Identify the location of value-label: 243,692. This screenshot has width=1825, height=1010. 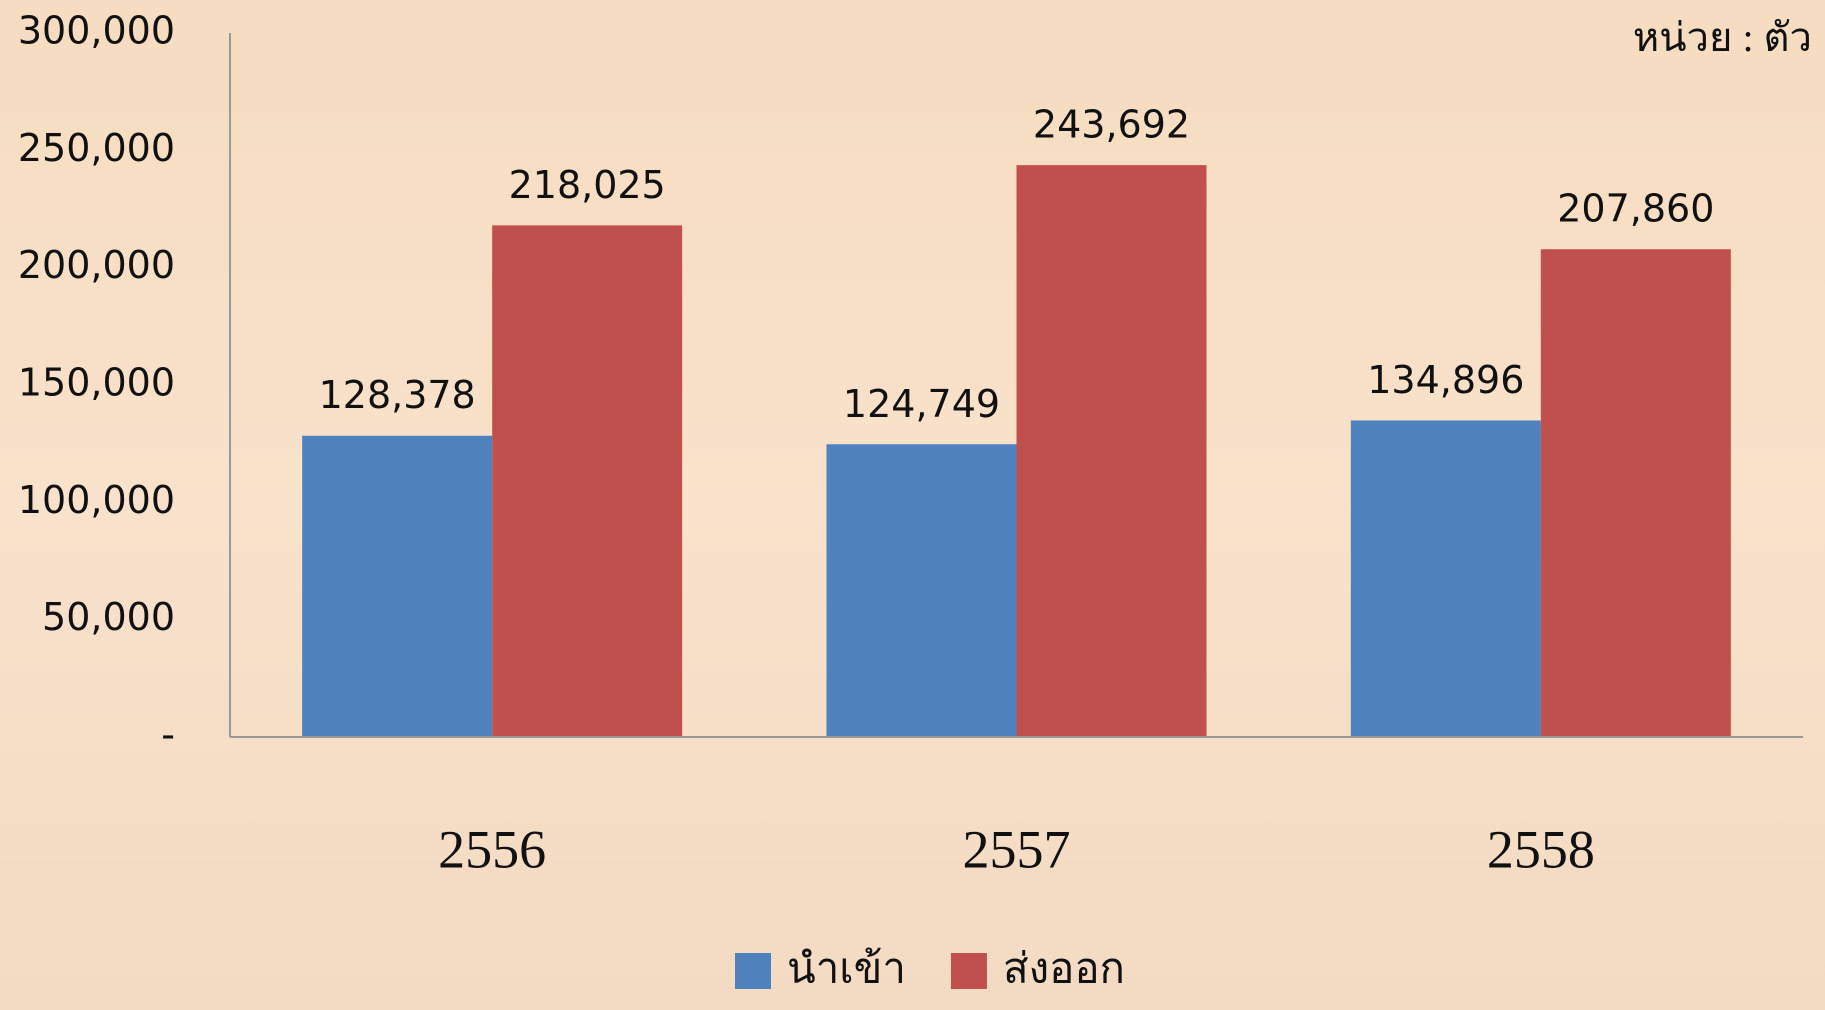
(1111, 125).